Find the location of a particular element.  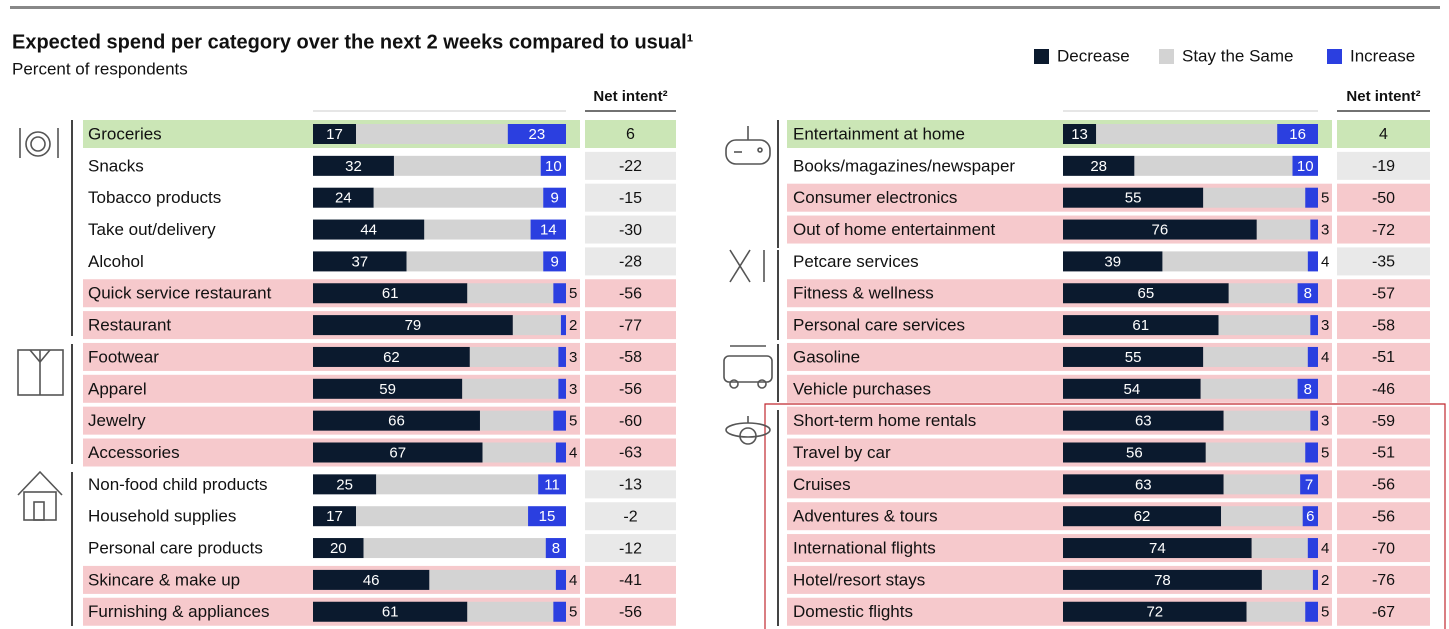

net-intent-value: -63 is located at coordinates (630, 453).